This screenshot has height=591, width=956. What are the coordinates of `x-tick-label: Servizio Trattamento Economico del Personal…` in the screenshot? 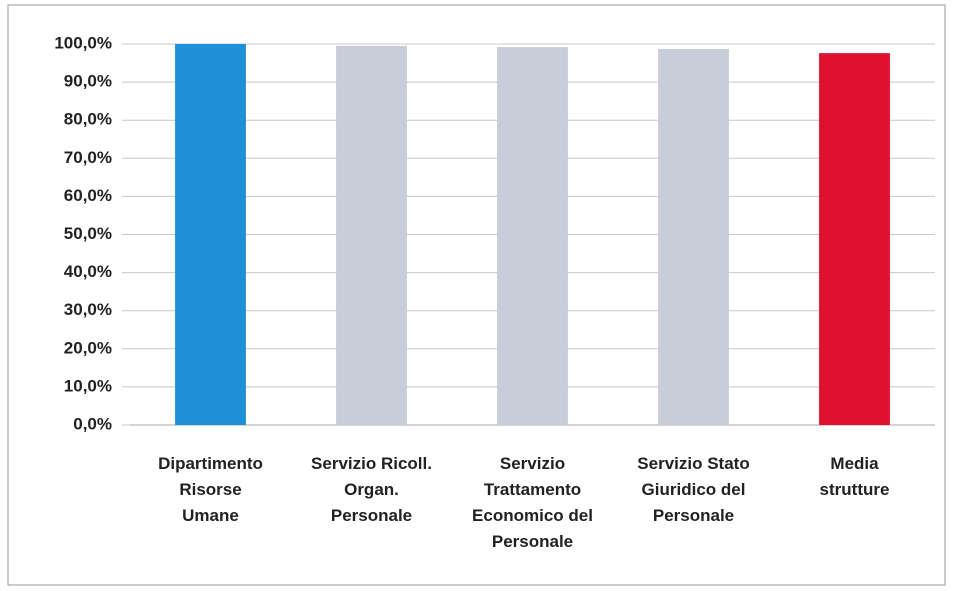 It's located at (532, 502).